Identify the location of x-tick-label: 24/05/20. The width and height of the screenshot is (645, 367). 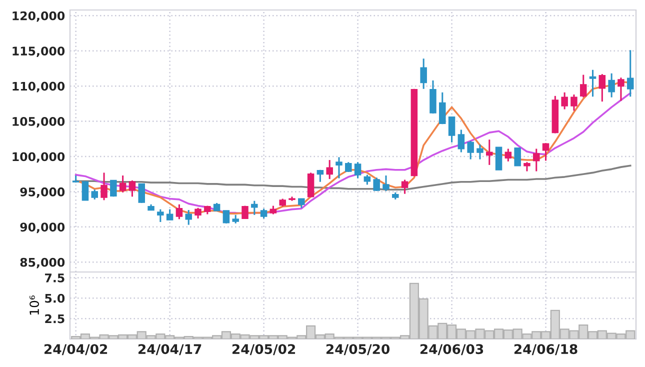
(358, 350).